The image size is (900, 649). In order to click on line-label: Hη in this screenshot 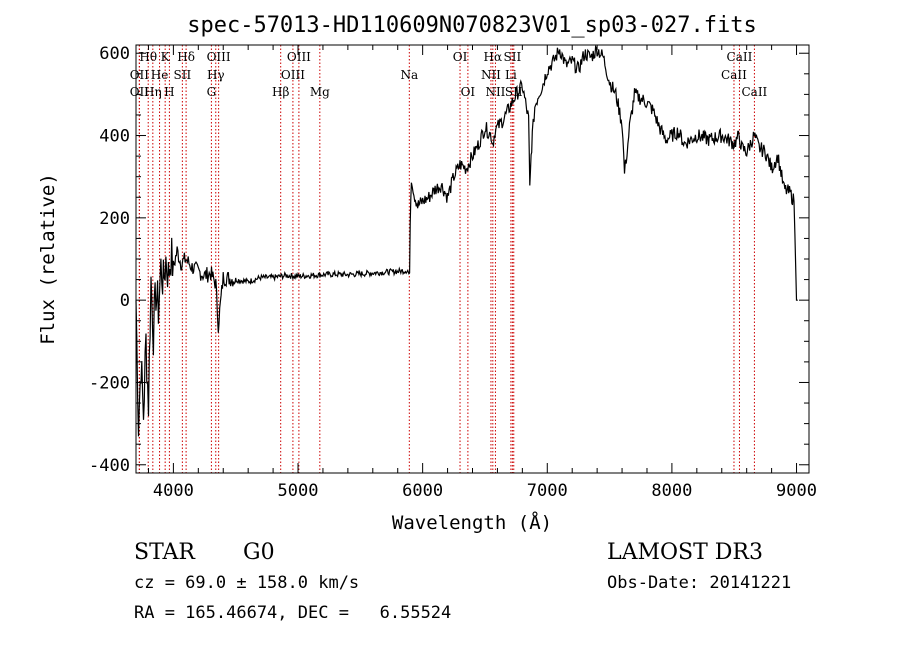, I will do `click(153, 92)`.